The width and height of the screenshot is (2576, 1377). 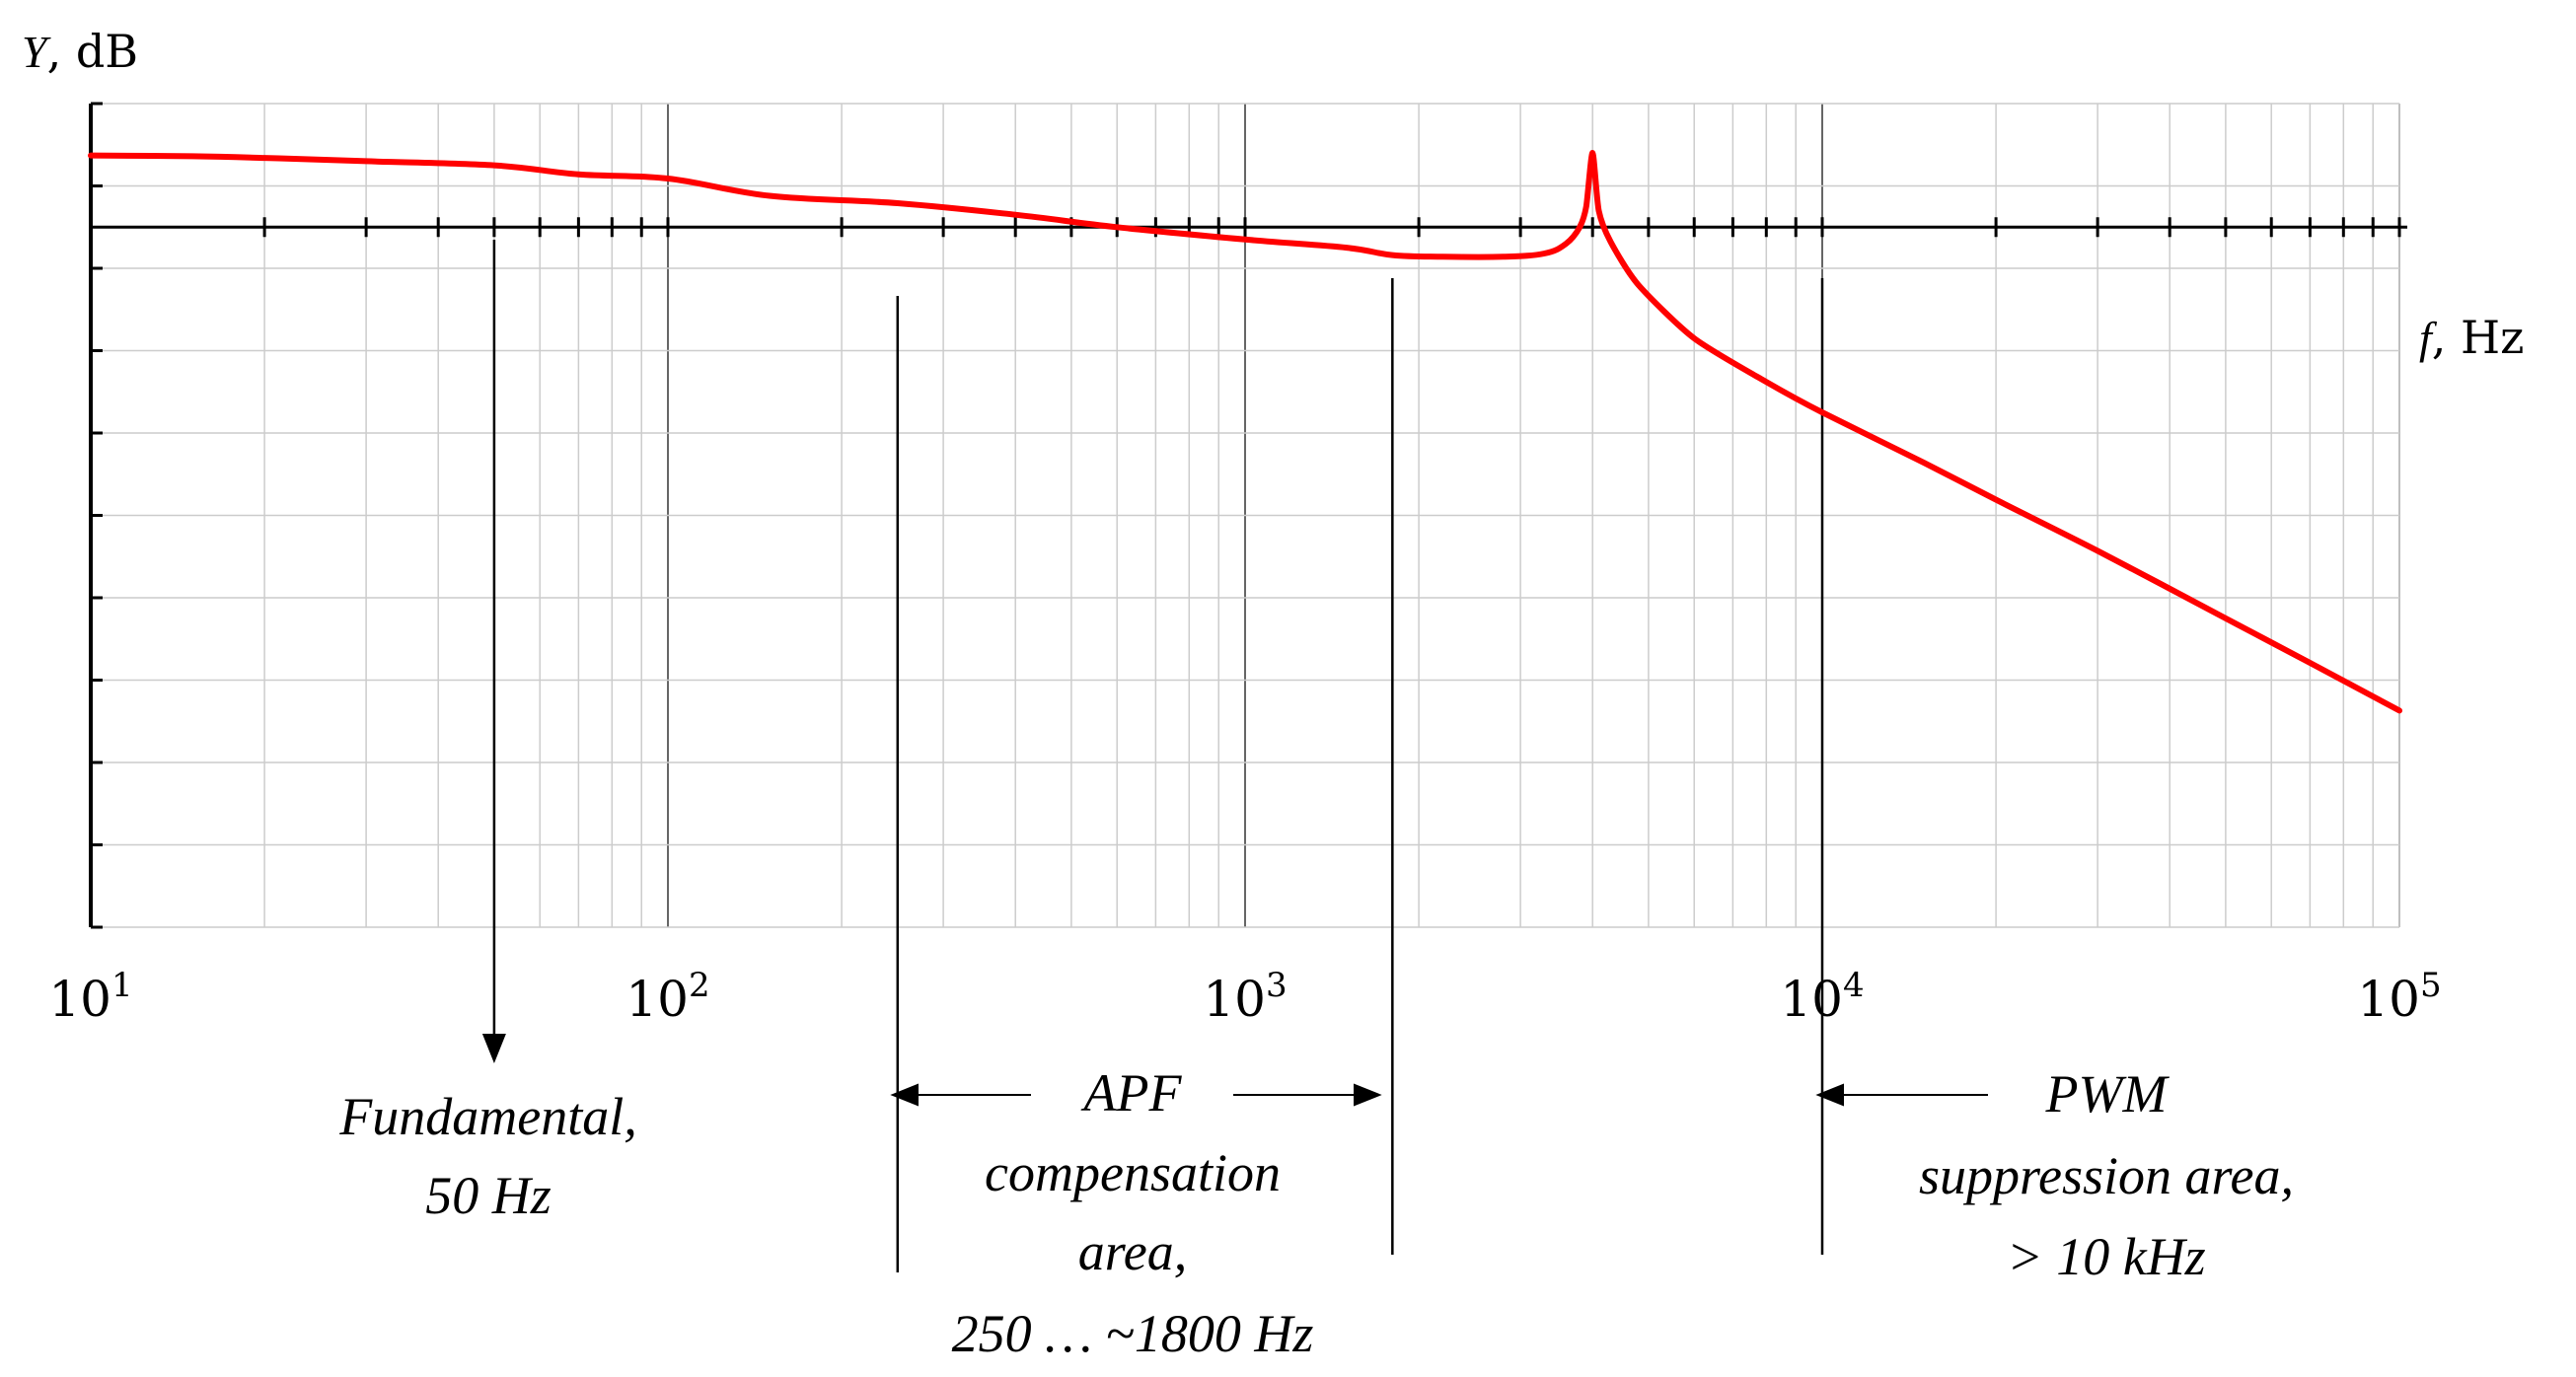 I want to click on fundamental-arrow-head, so click(x=493, y=1049).